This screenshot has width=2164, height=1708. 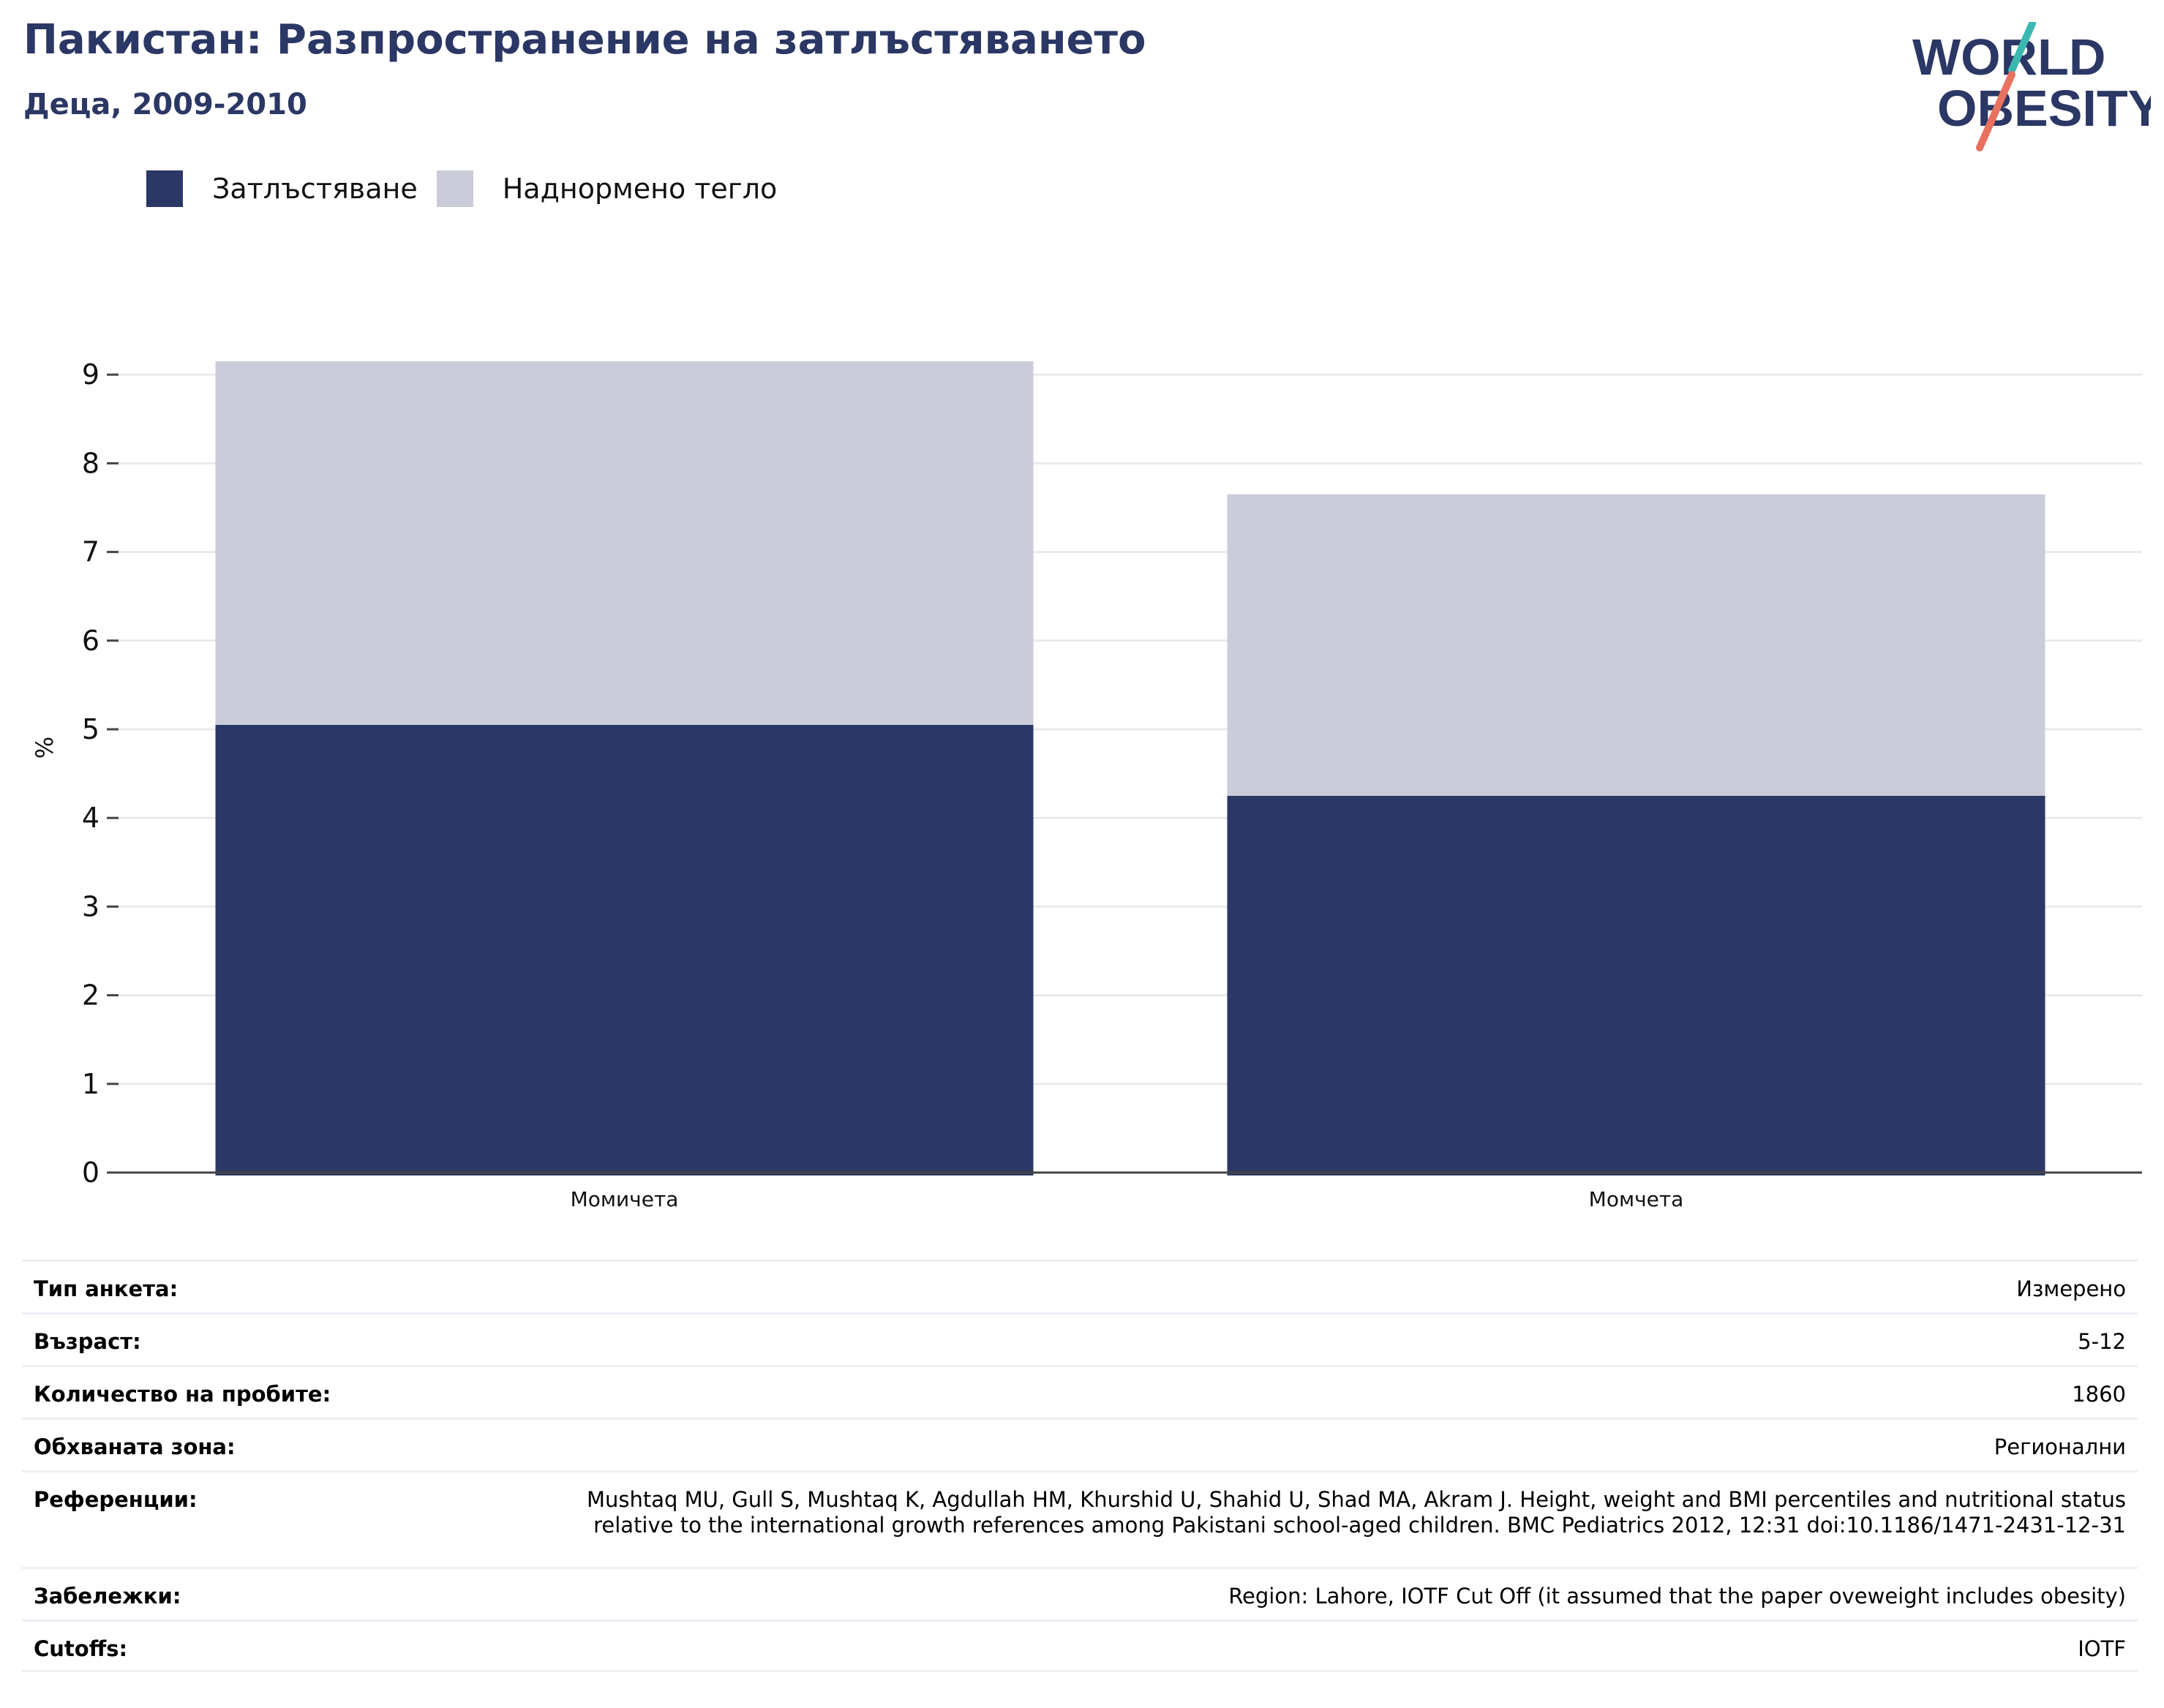 I want to click on legend-label-overweight: Наднормено тегло, so click(x=640, y=189).